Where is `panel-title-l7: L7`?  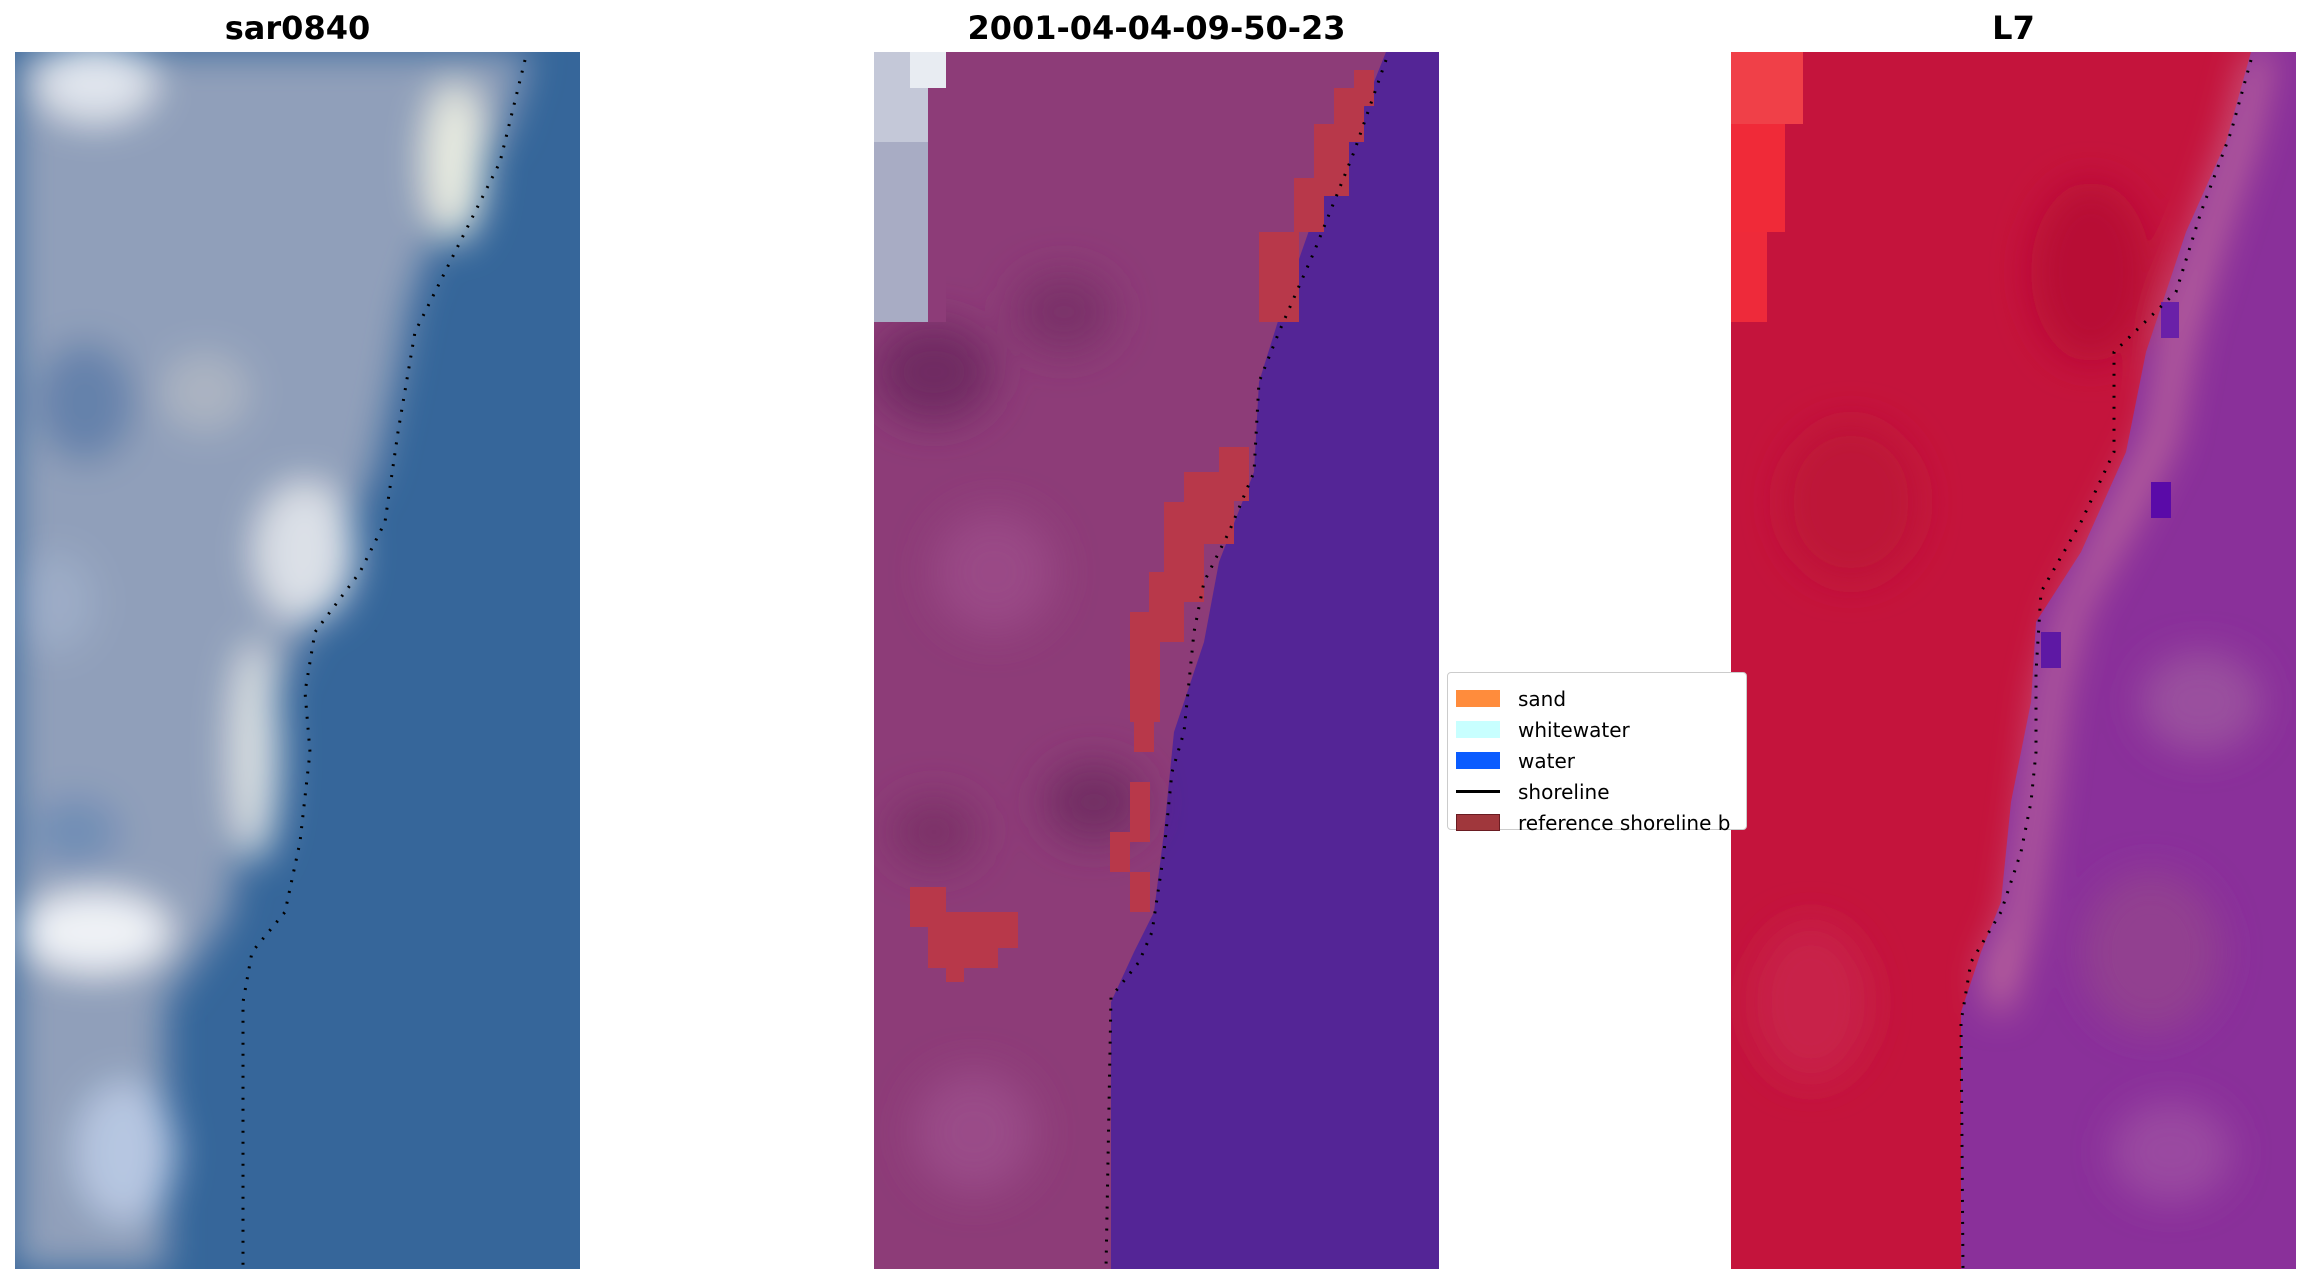 panel-title-l7: L7 is located at coordinates (2013, 28).